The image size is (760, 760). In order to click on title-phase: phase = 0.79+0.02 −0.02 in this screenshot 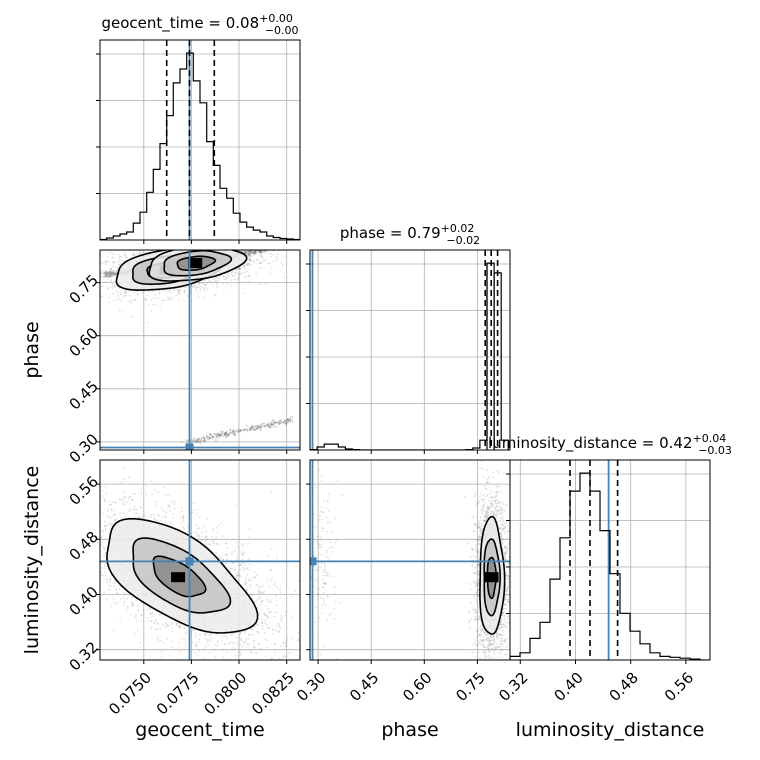, I will do `click(410, 234)`.